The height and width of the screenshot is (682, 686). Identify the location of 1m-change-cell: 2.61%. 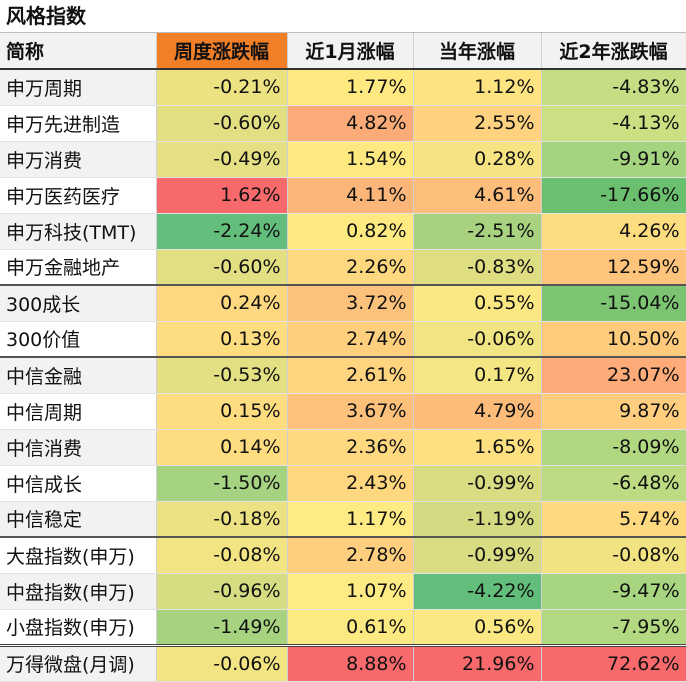
(350, 375).